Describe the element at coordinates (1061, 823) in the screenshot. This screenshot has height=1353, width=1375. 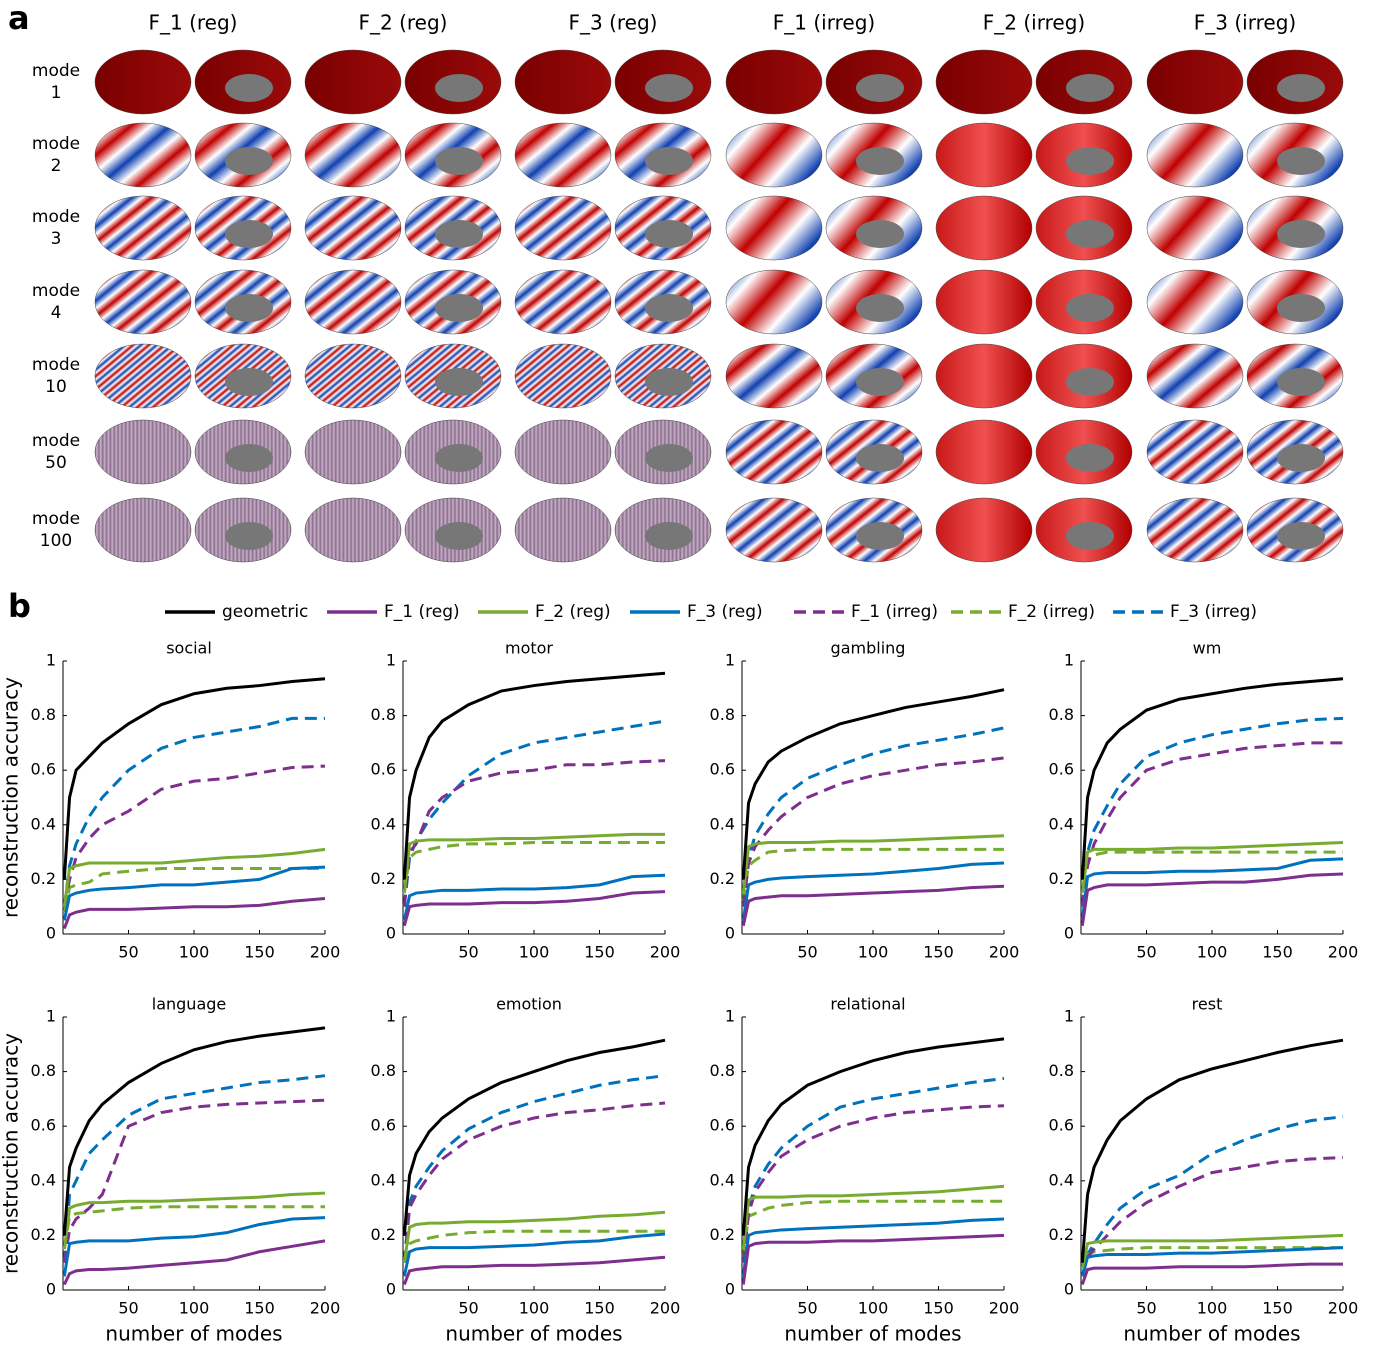
I see `y-tick-label: 0.4` at that location.